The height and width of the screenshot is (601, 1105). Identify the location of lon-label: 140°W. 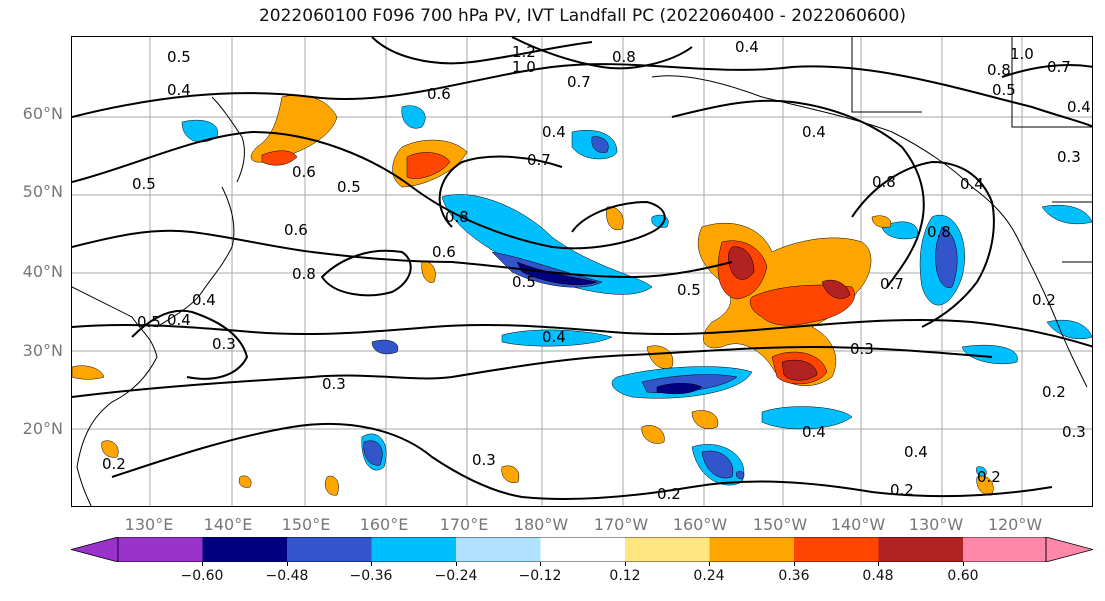
(858, 524).